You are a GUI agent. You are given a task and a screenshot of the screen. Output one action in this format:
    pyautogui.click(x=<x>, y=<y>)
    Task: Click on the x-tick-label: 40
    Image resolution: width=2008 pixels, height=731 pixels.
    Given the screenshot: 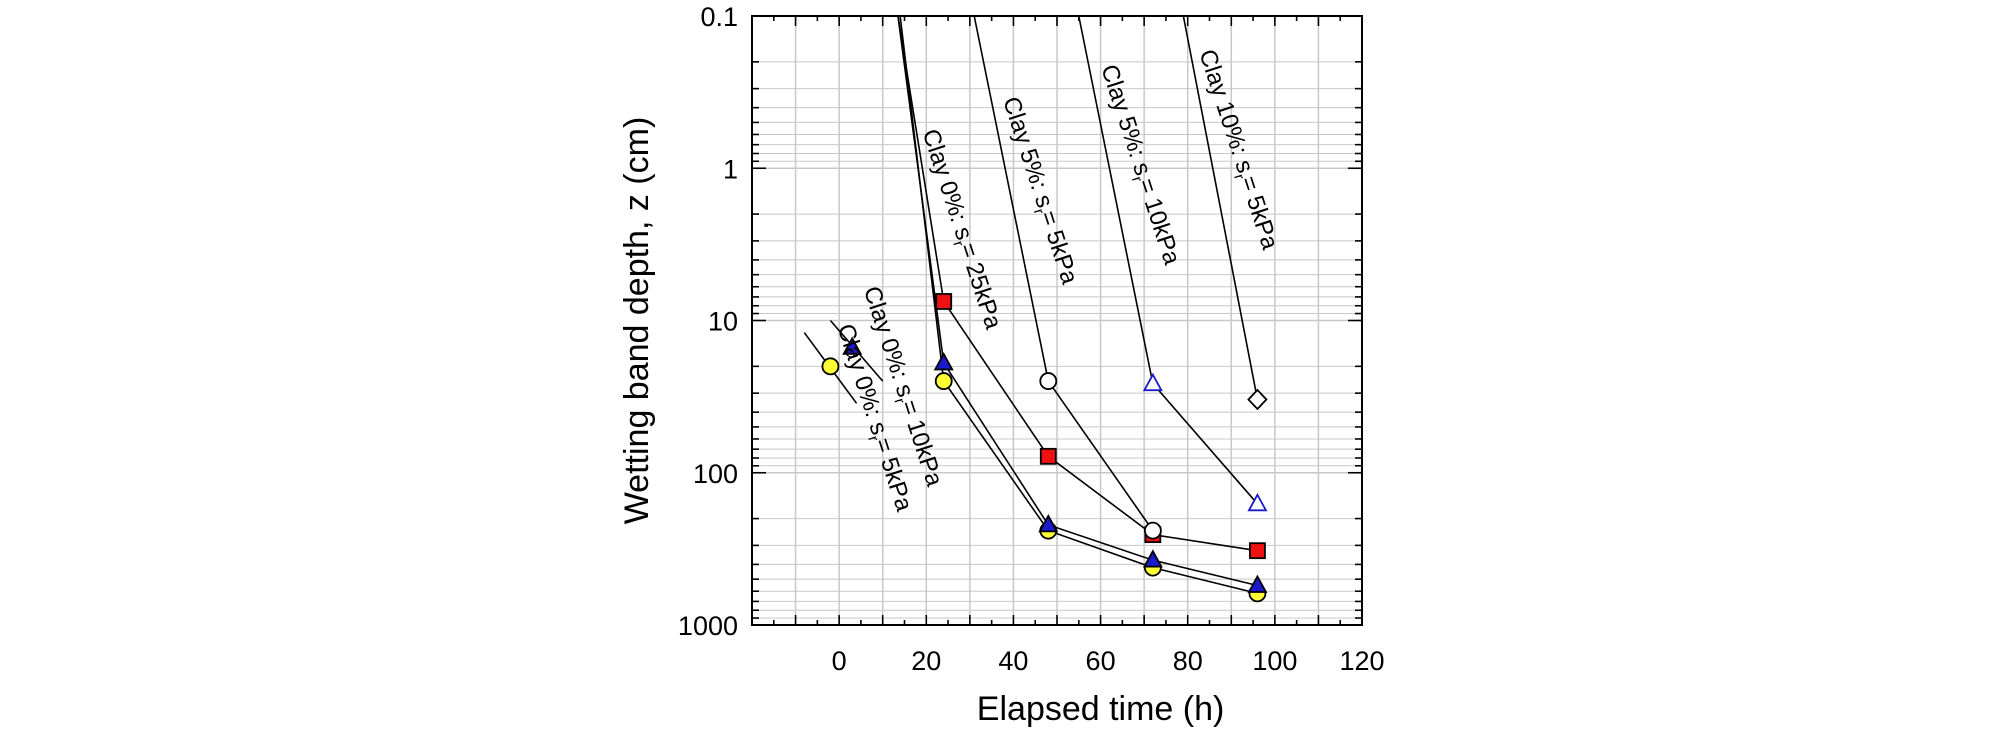 What is the action you would take?
    pyautogui.click(x=1013, y=661)
    